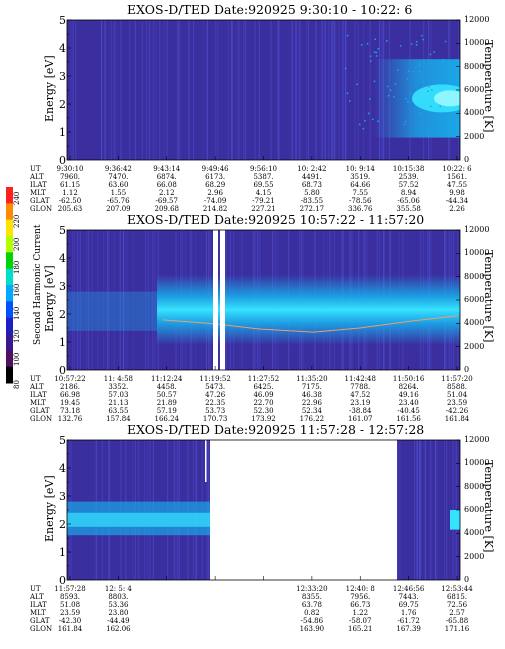 The width and height of the screenshot is (505, 649). I want to click on orbit-value: 5.80, so click(312, 193).